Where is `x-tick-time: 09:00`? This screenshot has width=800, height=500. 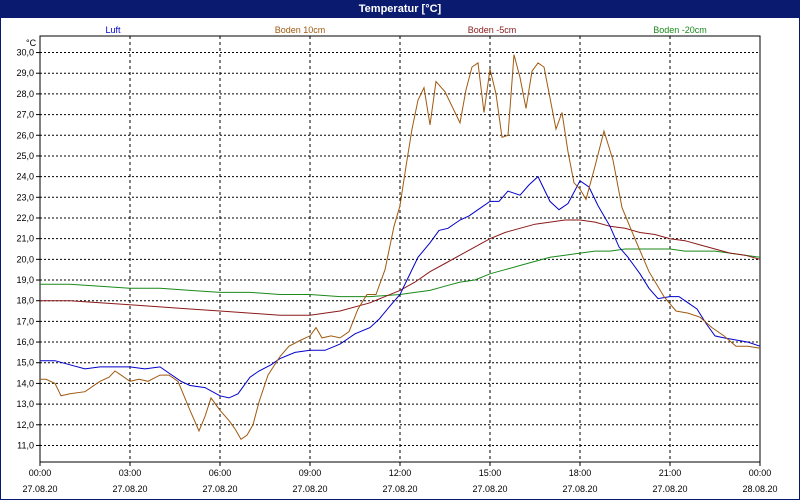
x-tick-time: 09:00 is located at coordinates (310, 473).